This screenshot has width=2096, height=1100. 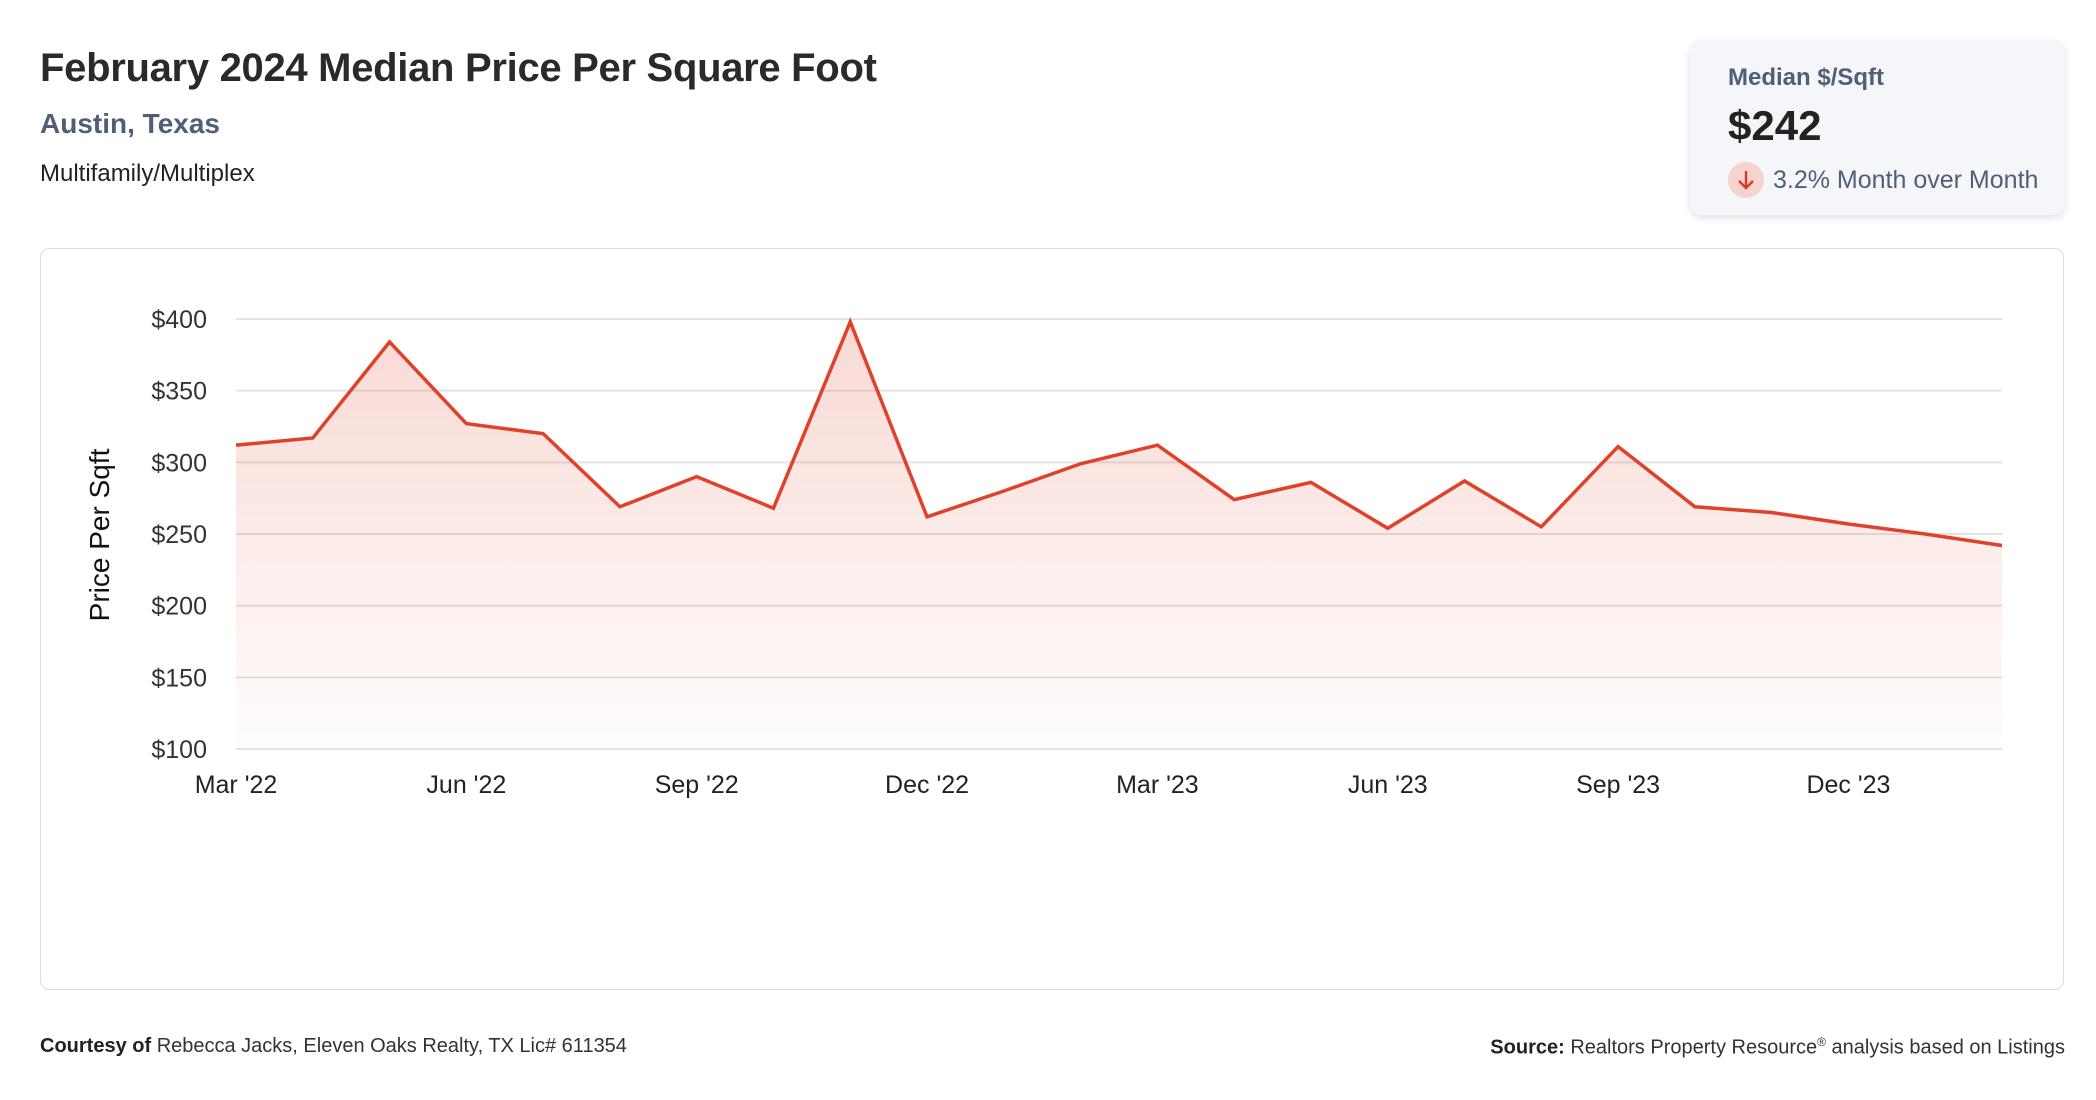 What do you see at coordinates (1848, 785) in the screenshot?
I see `x-tick-label: Dec '23` at bounding box center [1848, 785].